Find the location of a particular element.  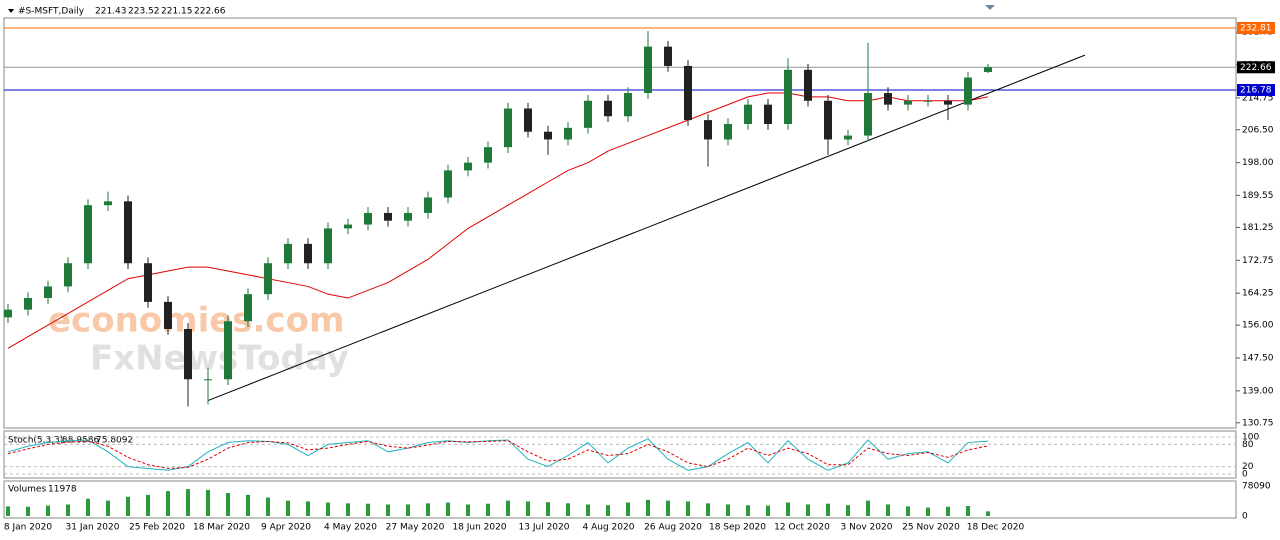

stoch-signal is located at coordinates (498, 454).